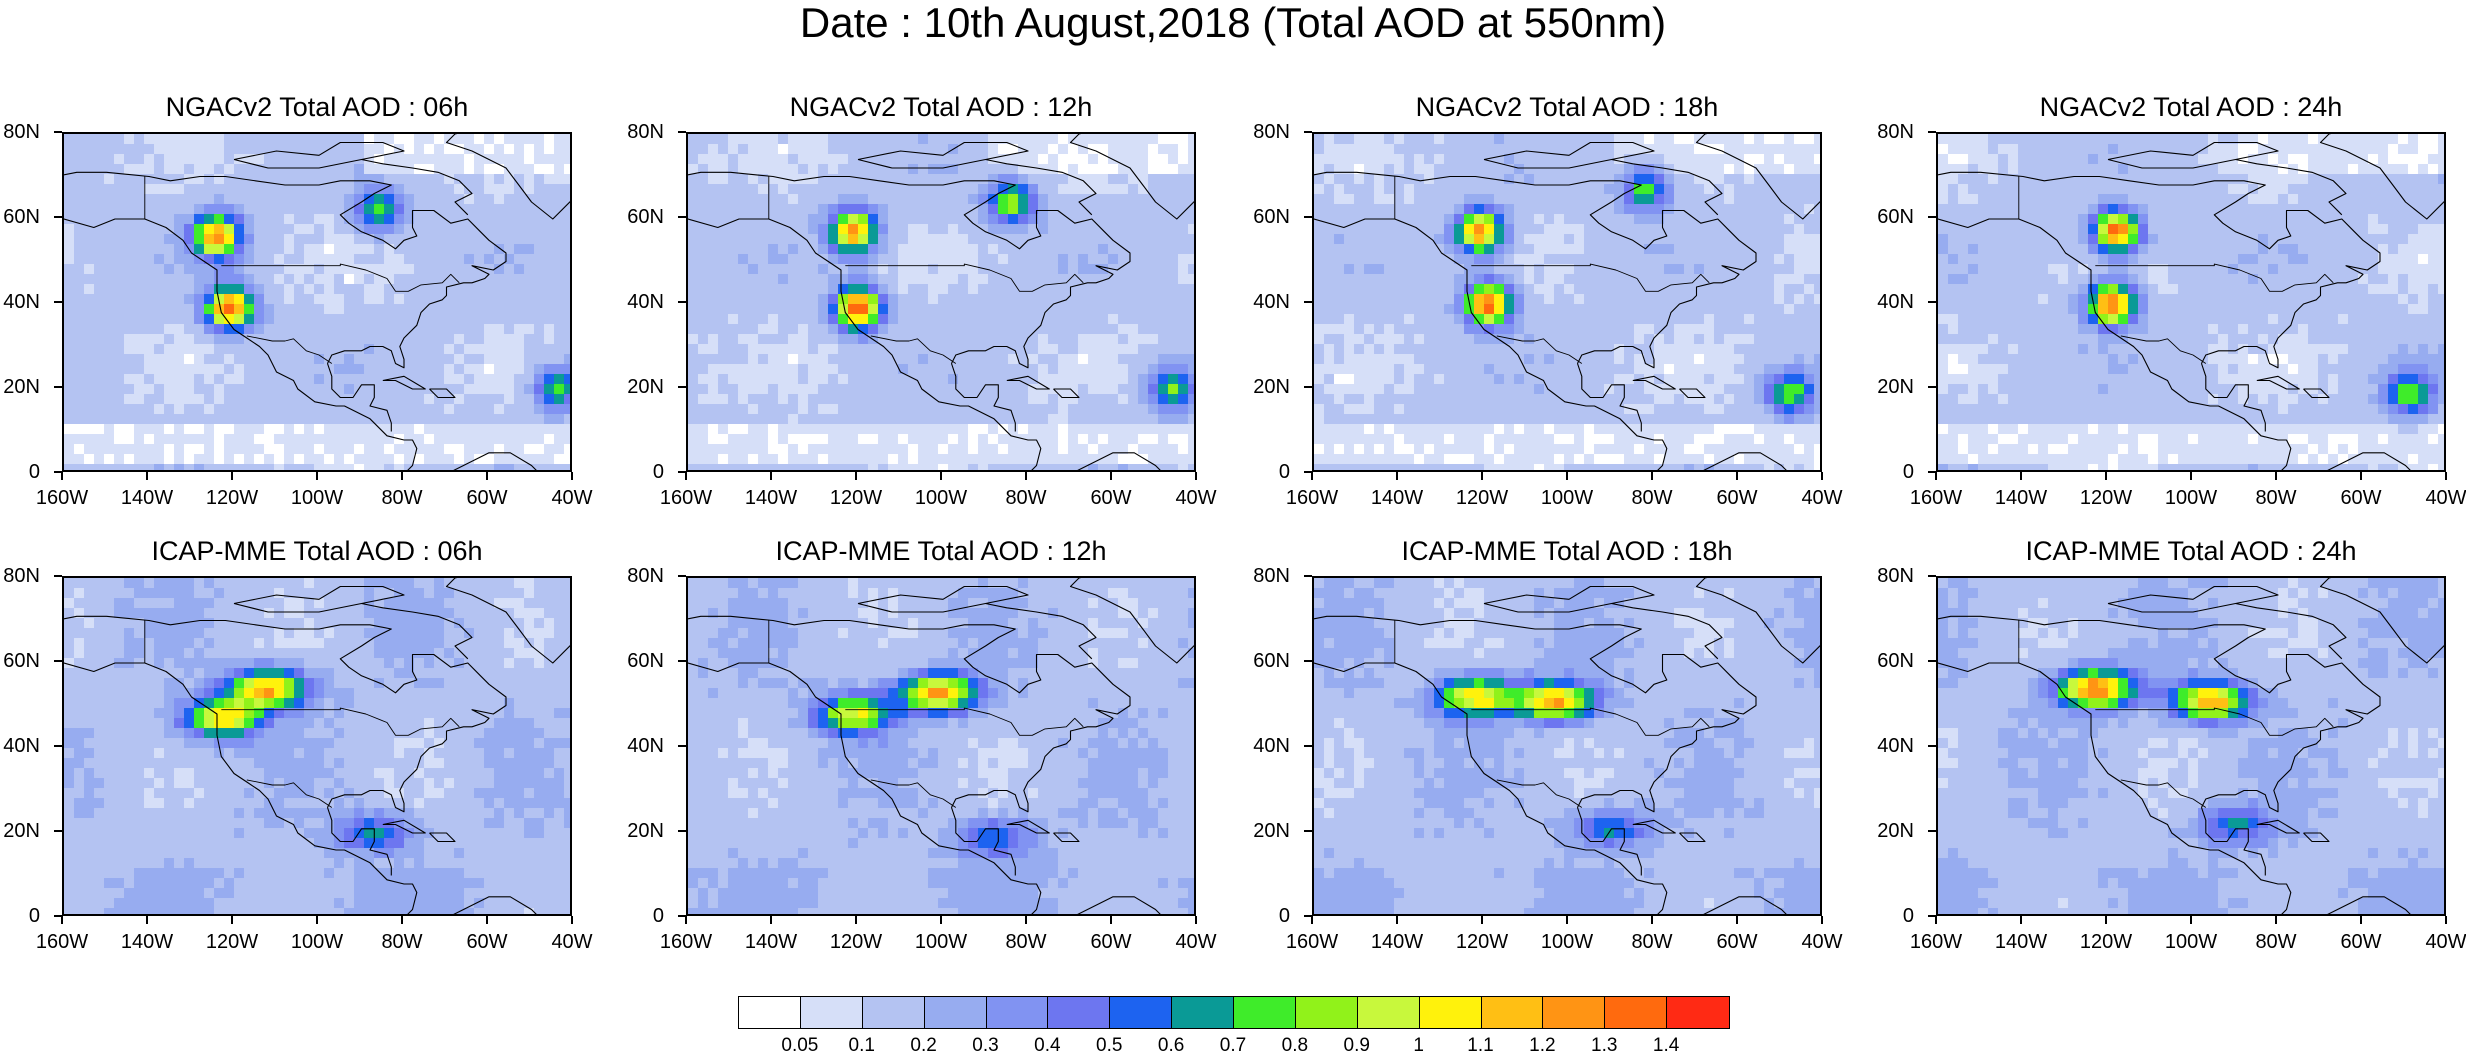 The width and height of the screenshot is (2466, 1056). What do you see at coordinates (2176, 714) in the screenshot?
I see `country-borders` at bounding box center [2176, 714].